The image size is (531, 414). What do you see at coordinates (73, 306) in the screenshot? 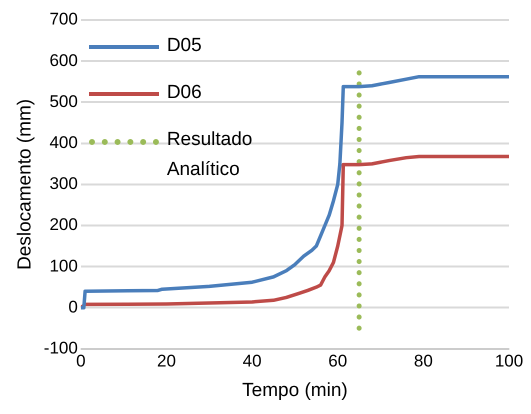
I see `y-tick-label: 0` at bounding box center [73, 306].